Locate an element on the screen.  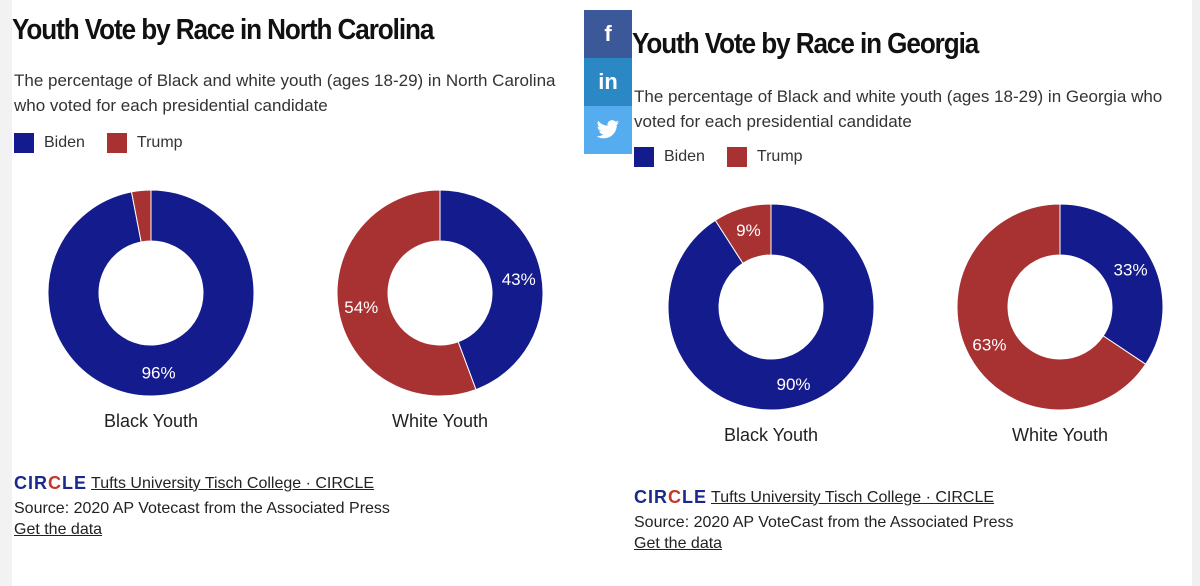
donut-value-label-biden: 90% is located at coordinates (794, 384).